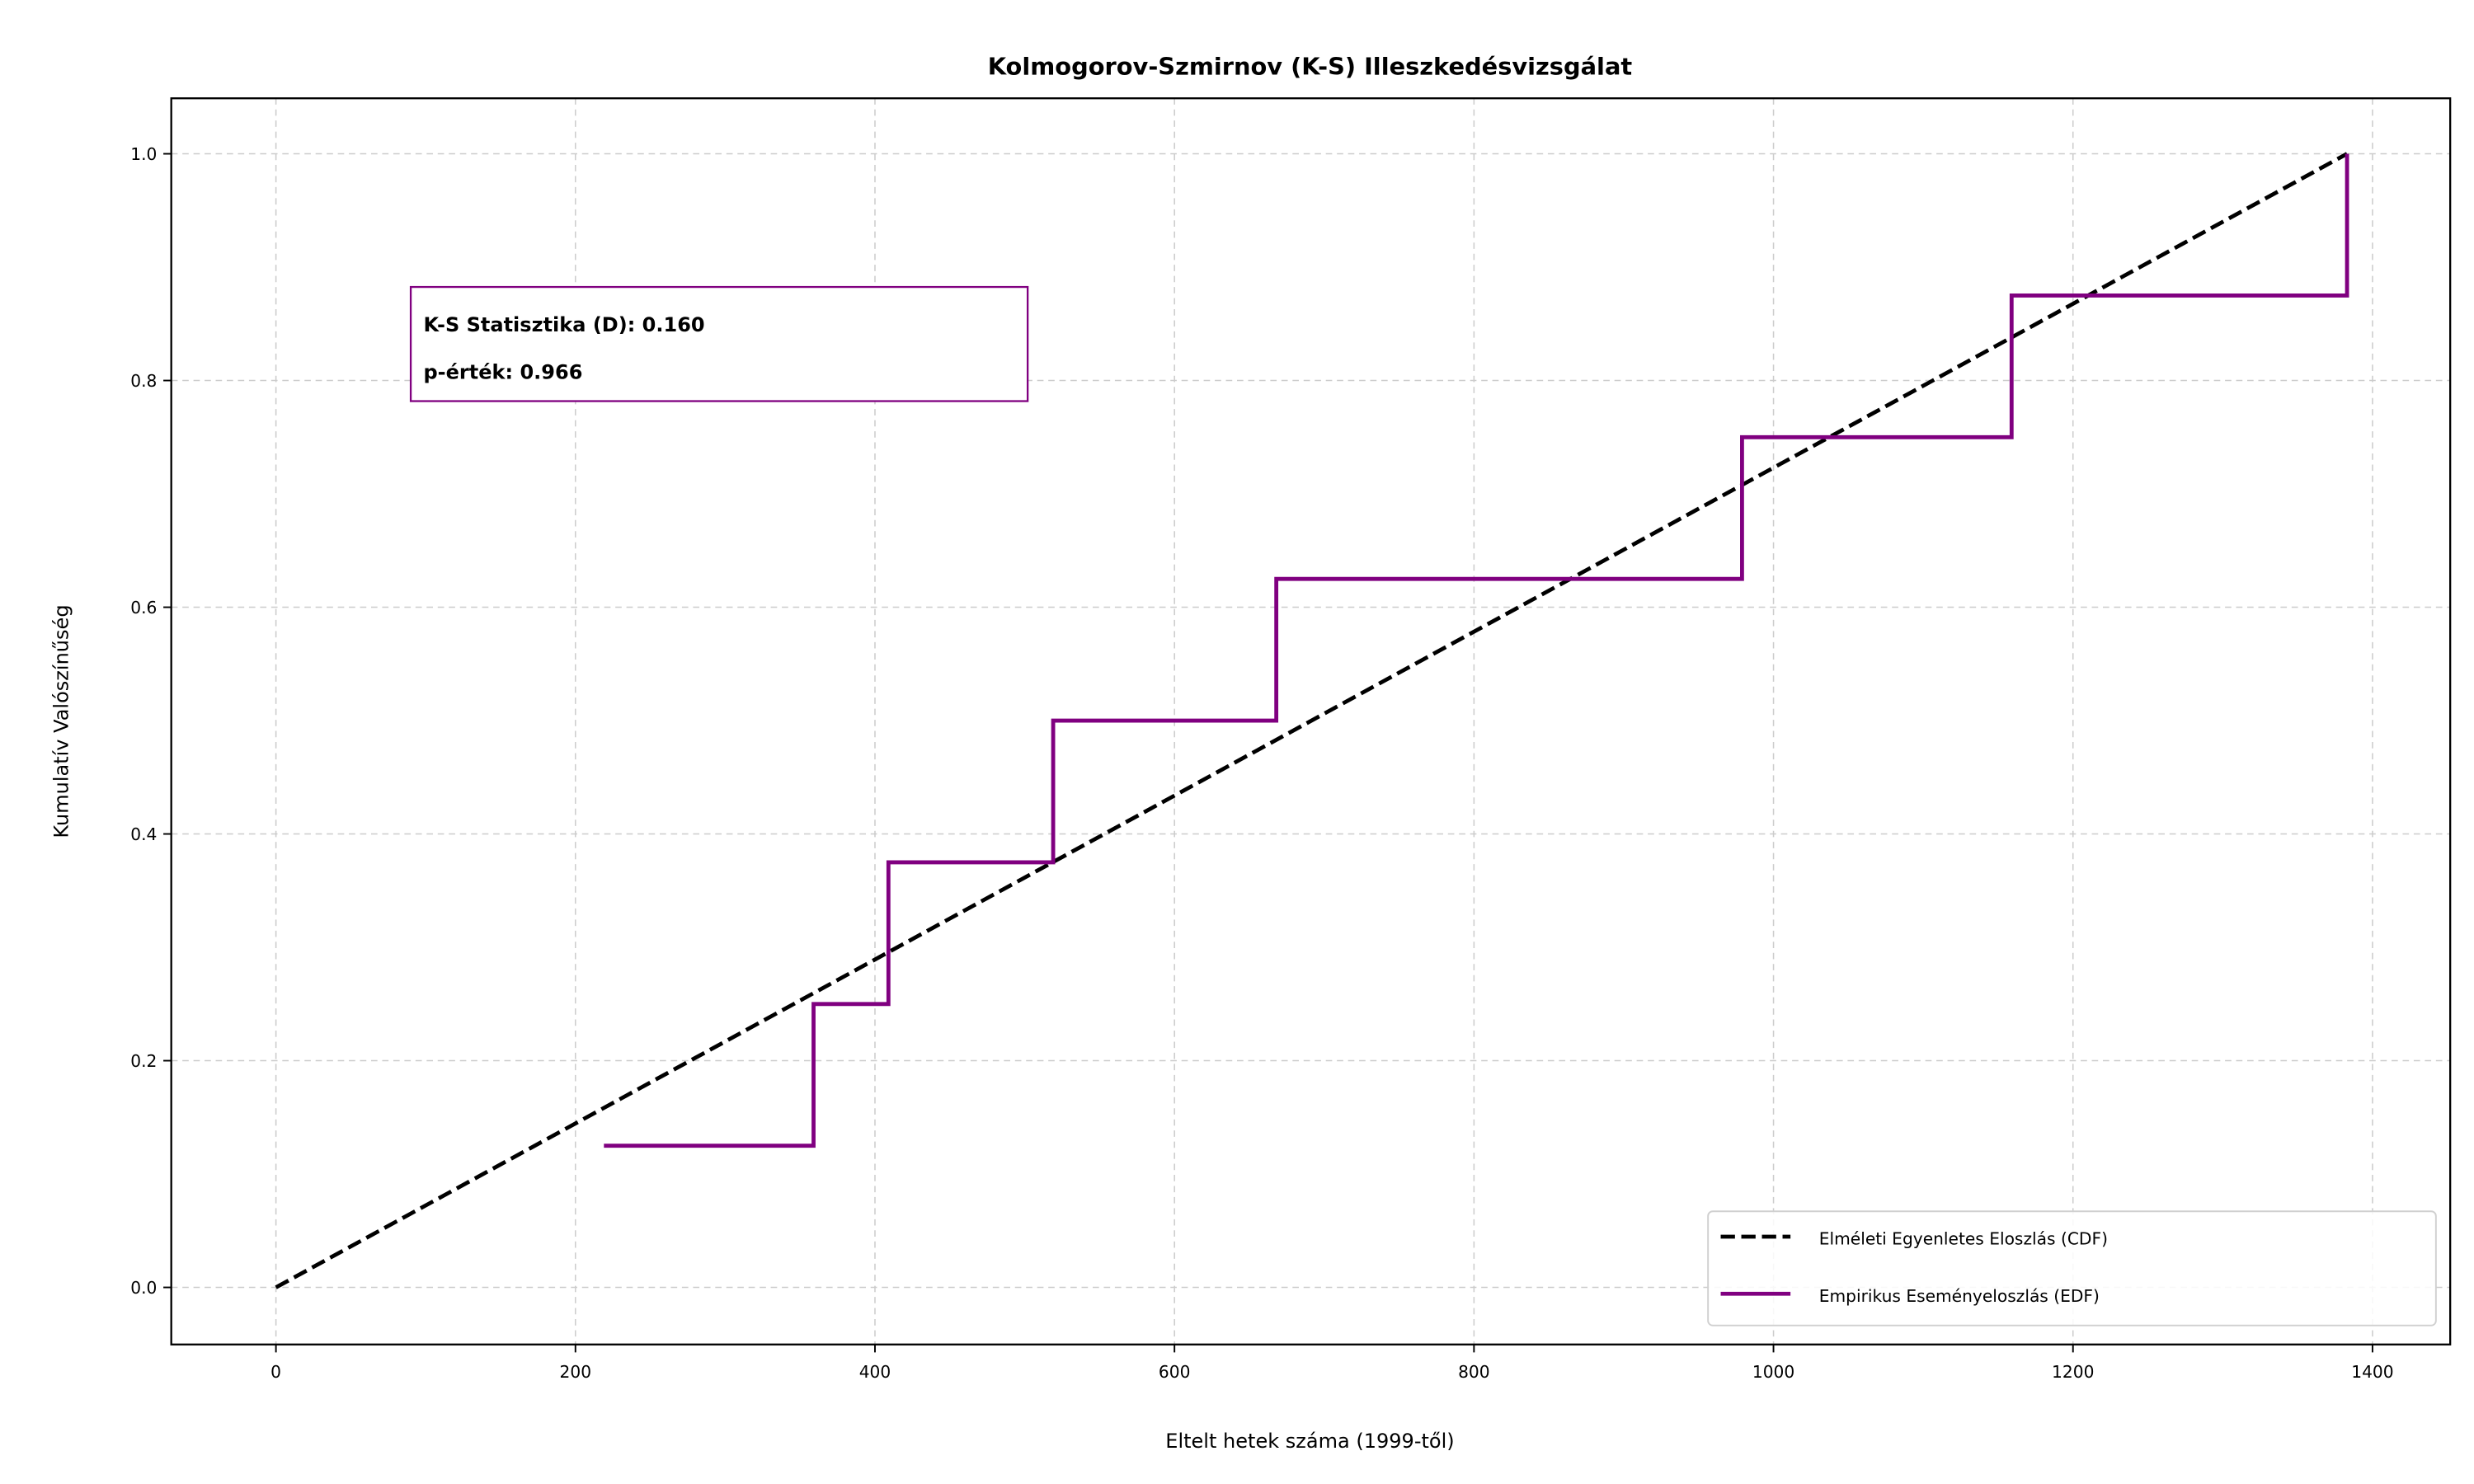 This screenshot has width=2474, height=1484. Describe the element at coordinates (143, 608) in the screenshot. I see `y-tick-label: 0.6` at that location.